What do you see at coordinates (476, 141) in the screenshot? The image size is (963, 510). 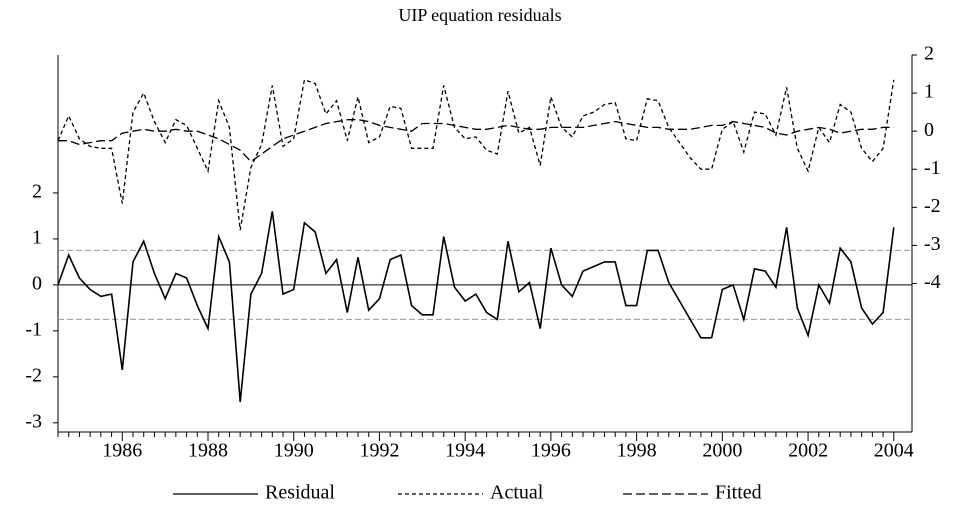 I see `series-line` at bounding box center [476, 141].